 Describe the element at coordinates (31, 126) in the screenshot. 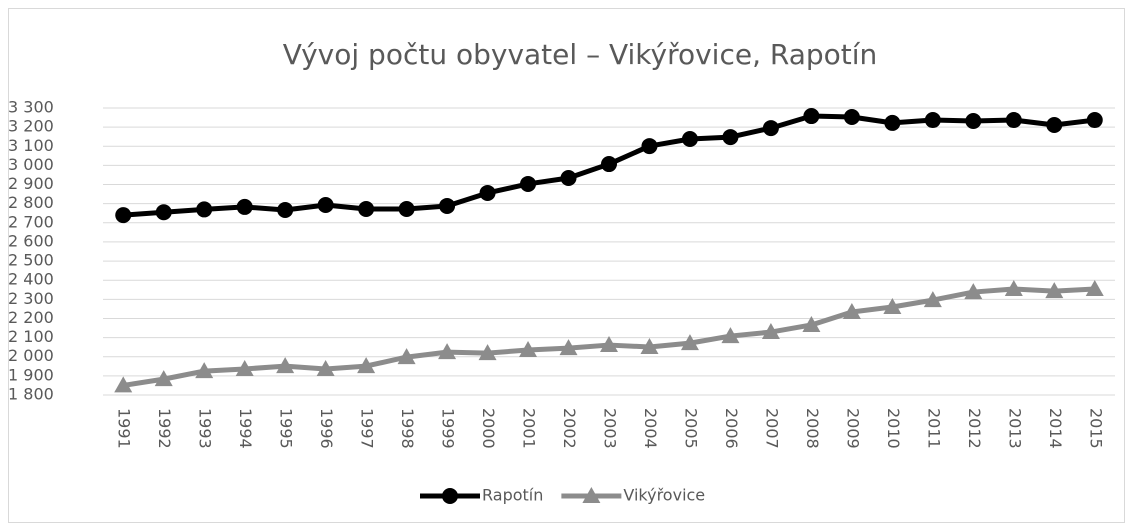

I see `y-tick-label: 3 200` at that location.